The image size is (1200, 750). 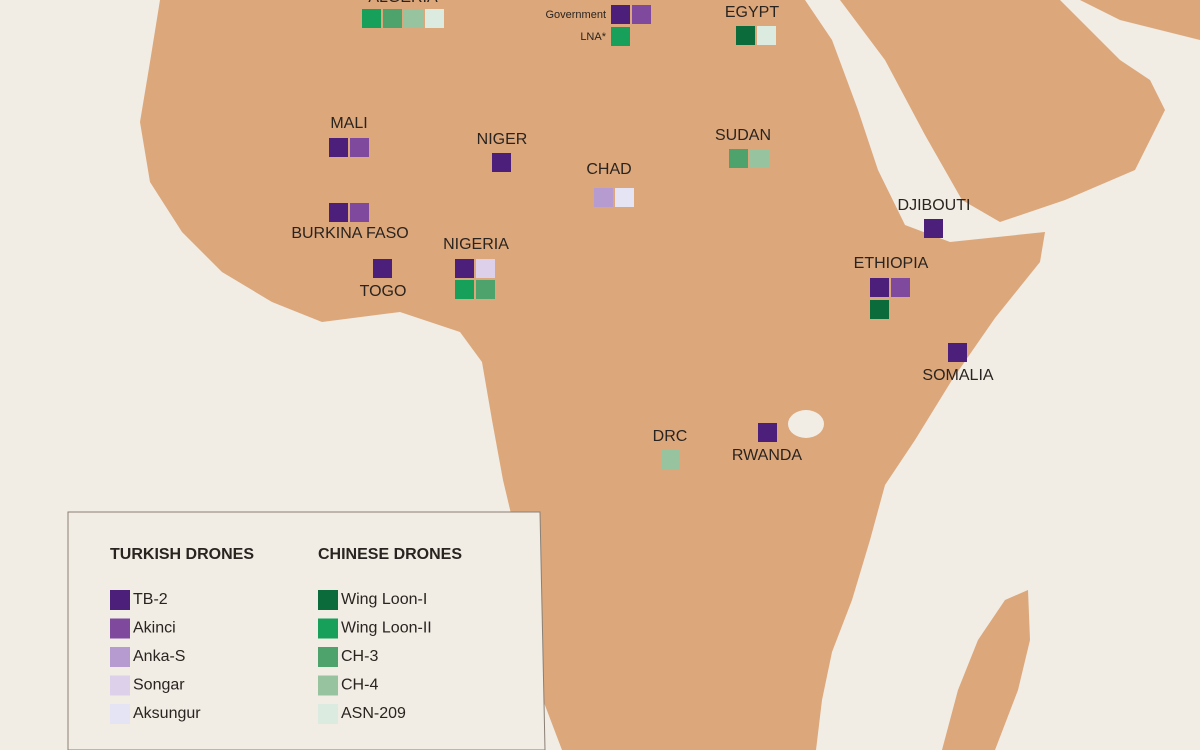 I want to click on legend-label: Wing Loon-I, so click(x=384, y=599).